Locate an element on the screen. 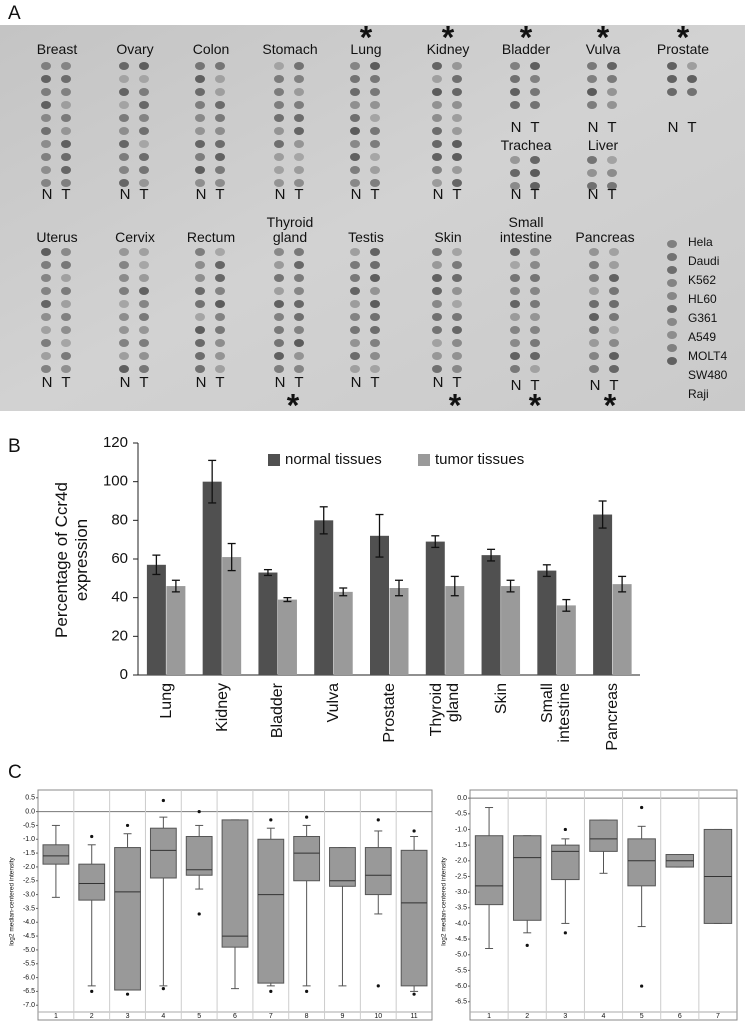 This screenshot has width=745, height=1025. cell-line-label: SW480 is located at coordinates (708, 375).